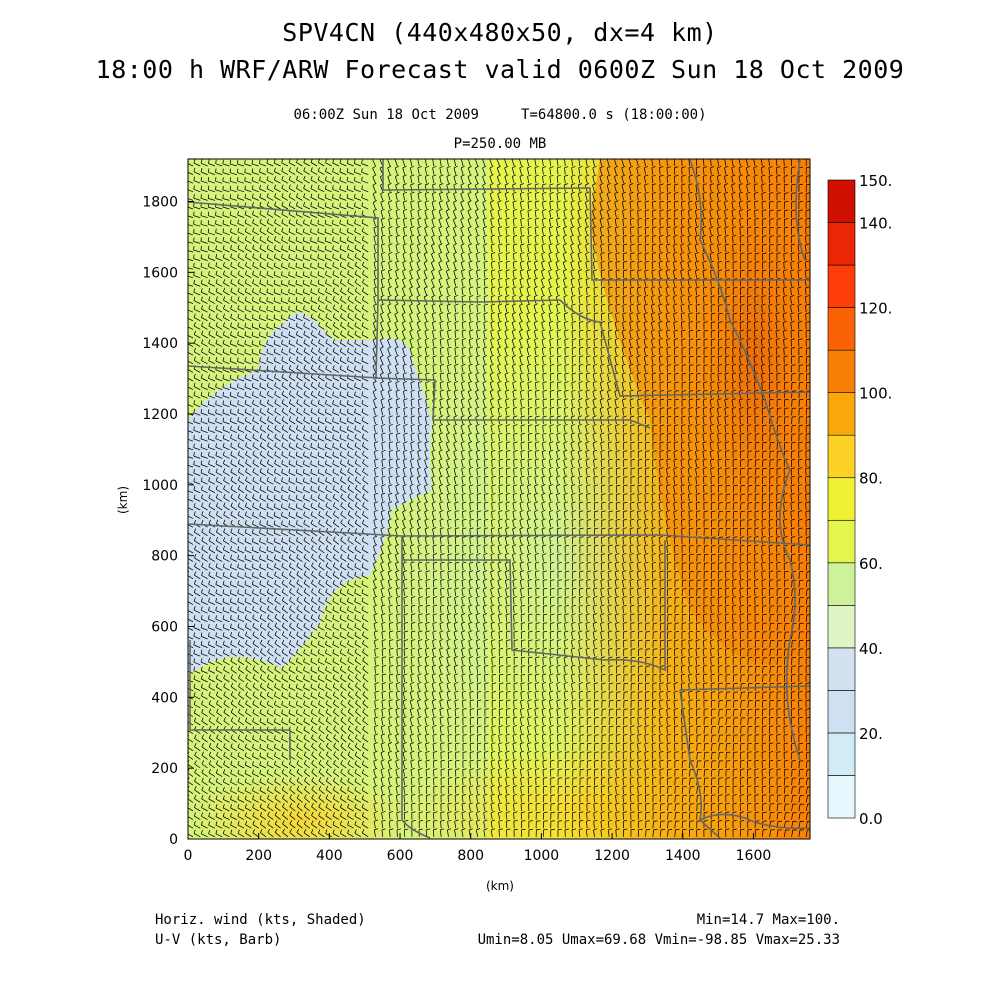 This screenshot has width=1000, height=1000. What do you see at coordinates (160, 273) in the screenshot?
I see `y-tick-label: 1600` at bounding box center [160, 273].